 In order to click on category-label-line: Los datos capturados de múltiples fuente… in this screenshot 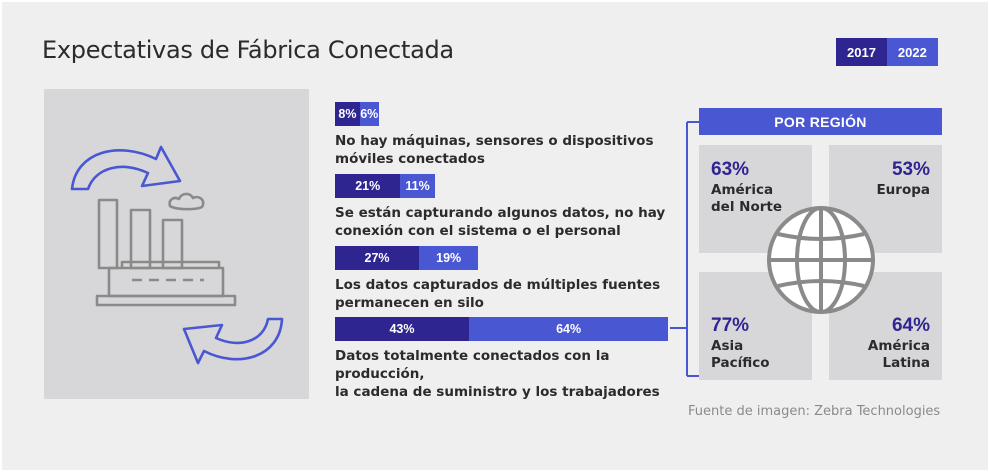, I will do `click(498, 285)`.